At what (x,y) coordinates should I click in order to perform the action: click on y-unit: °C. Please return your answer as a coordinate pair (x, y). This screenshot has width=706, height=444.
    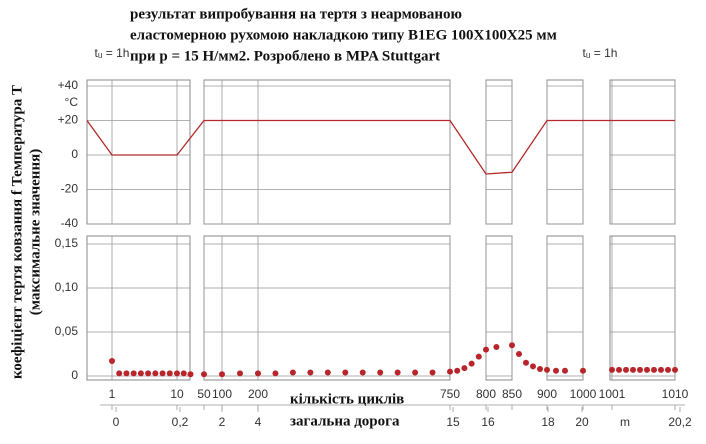
    Looking at the image, I should click on (72, 102).